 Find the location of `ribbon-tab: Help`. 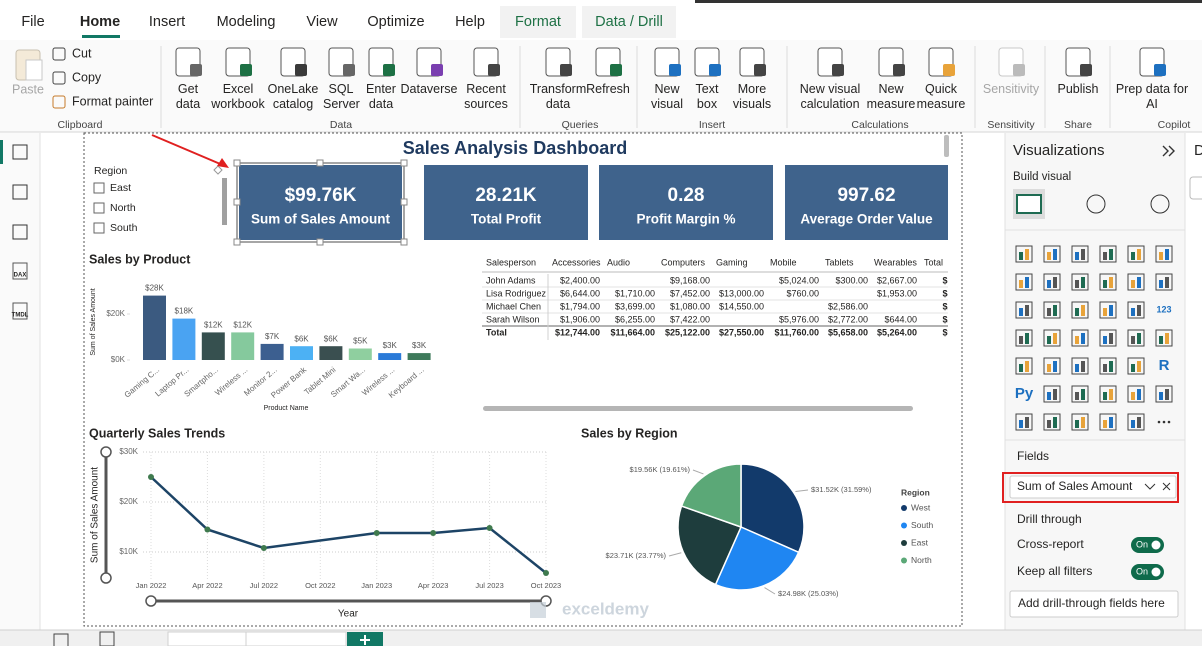

ribbon-tab: Help is located at coordinates (470, 22).